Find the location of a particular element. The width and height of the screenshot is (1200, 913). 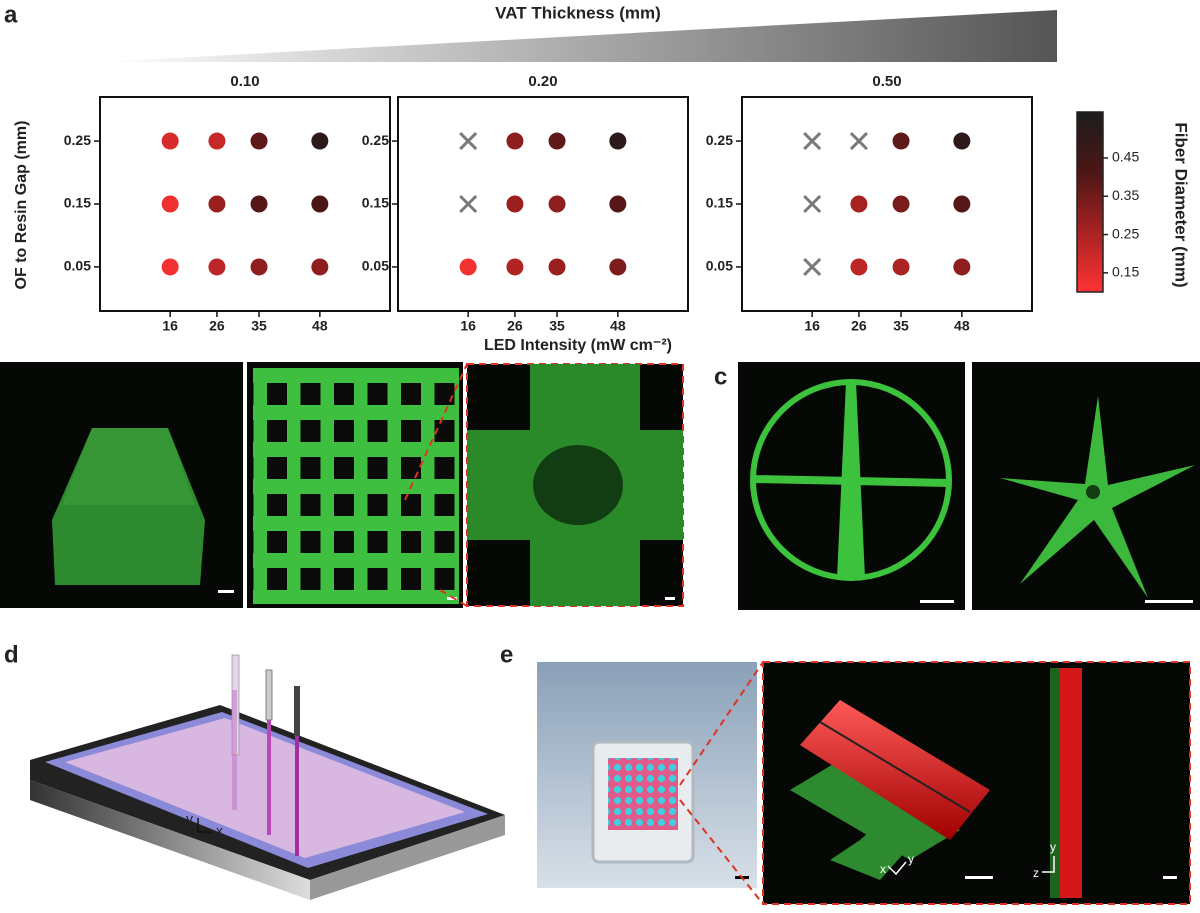

axis-label: z is located at coordinates (1036, 873).